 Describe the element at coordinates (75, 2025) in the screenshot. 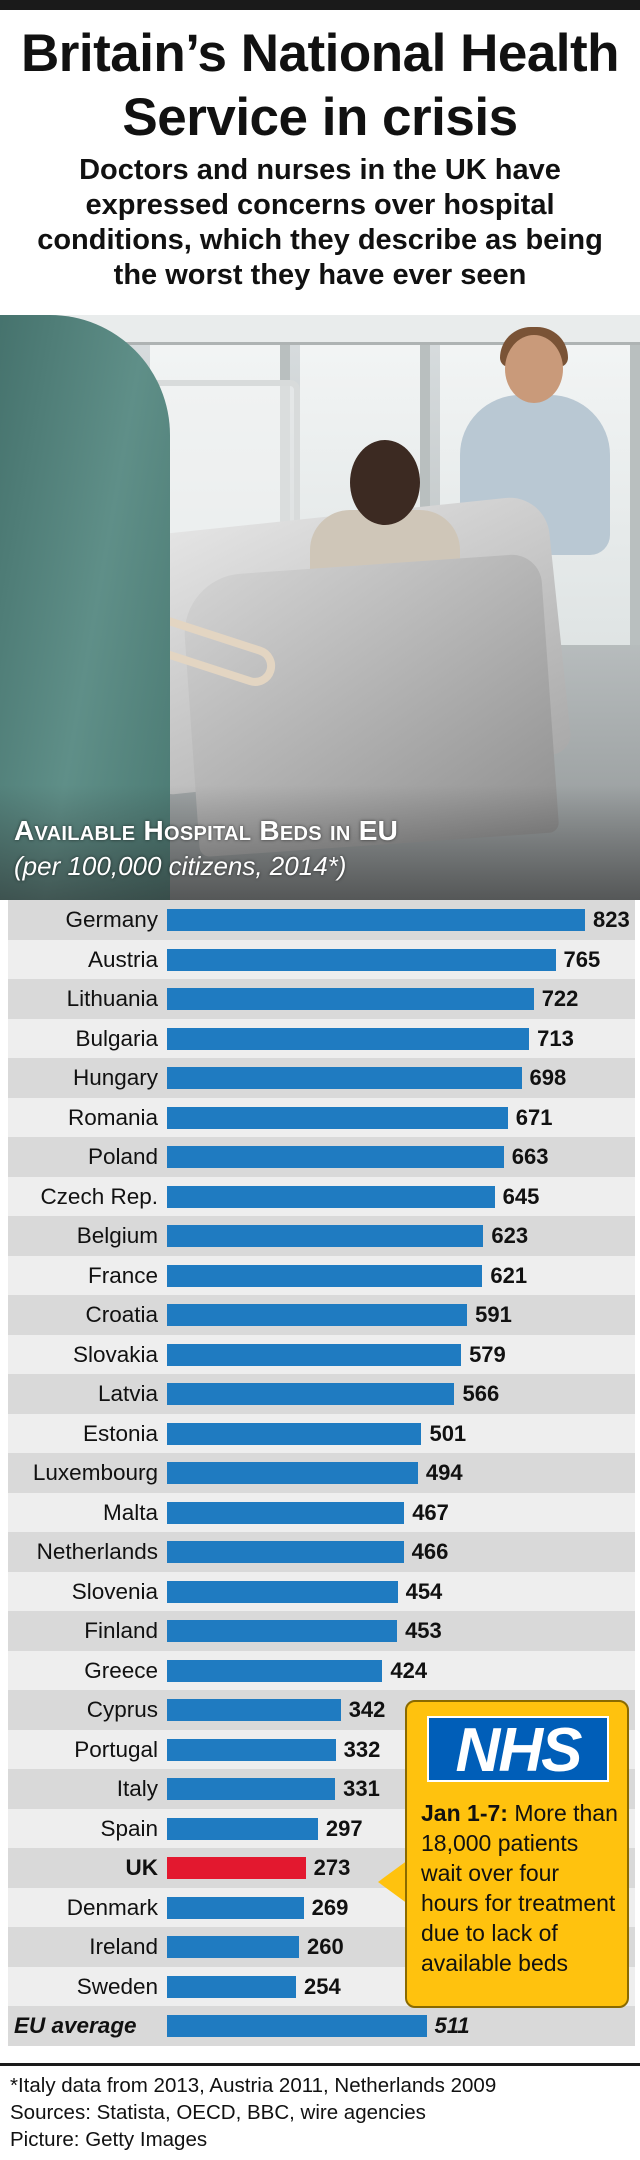

I see `category-label: EU average` at that location.